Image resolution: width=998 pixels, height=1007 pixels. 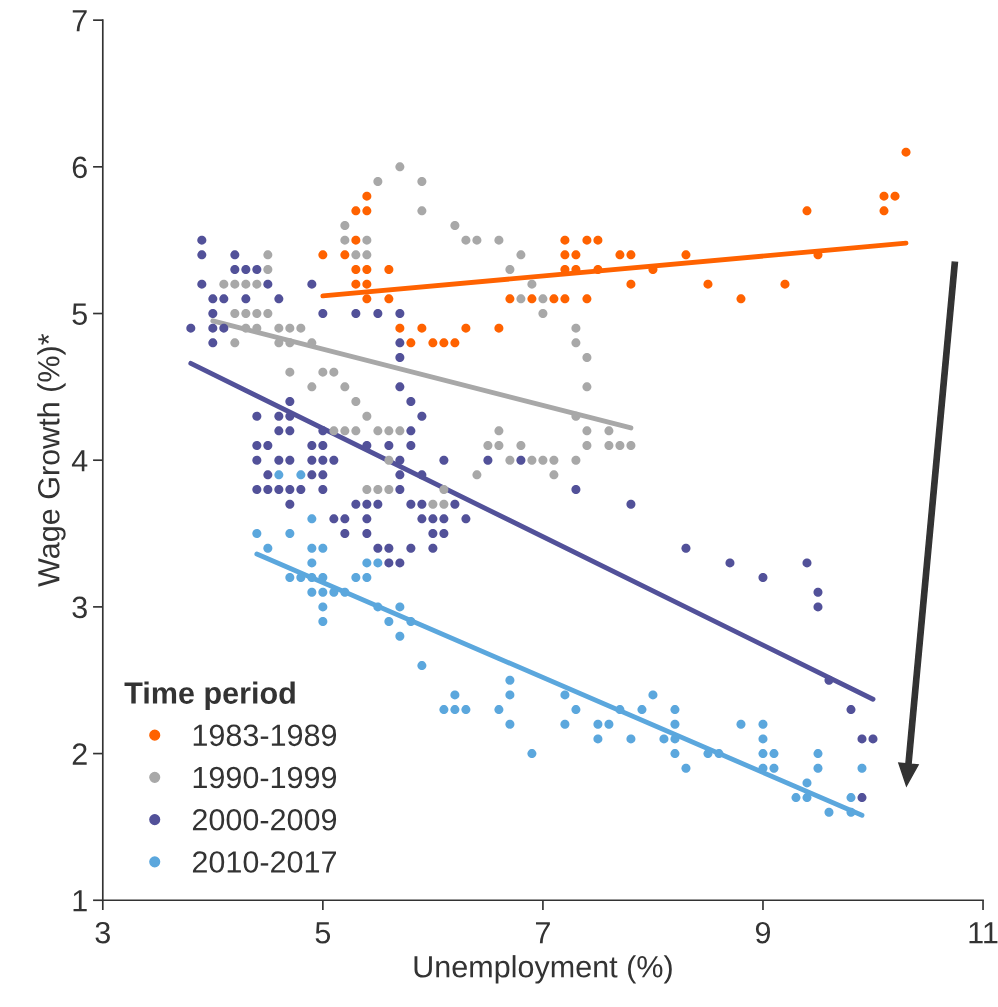 I want to click on y-tick-label: 4, so click(x=79, y=461).